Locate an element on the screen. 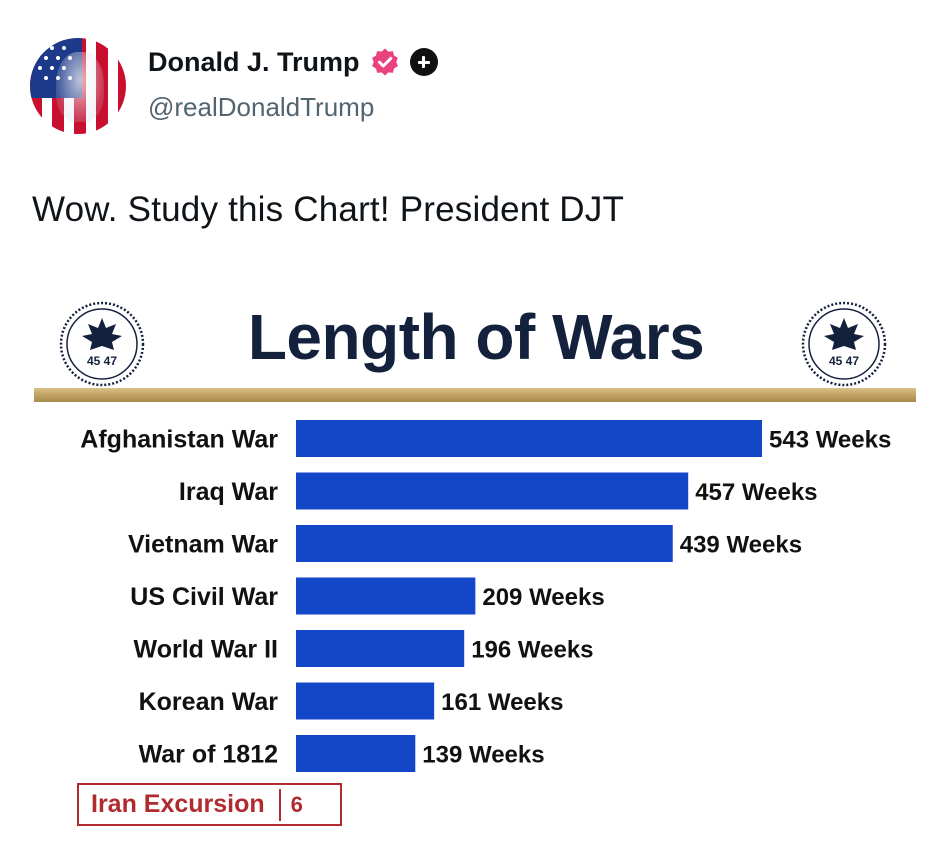 The image size is (952, 847). highlight-box: Iran Excursion 6 is located at coordinates (209, 804).